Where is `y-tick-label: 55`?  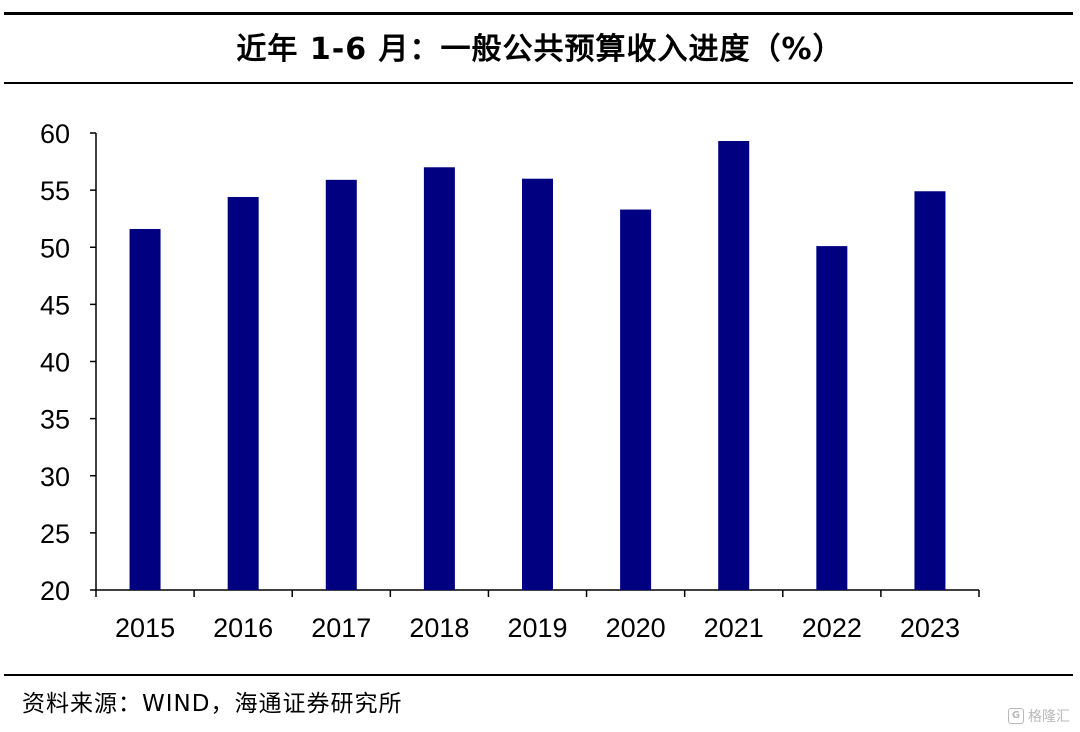 y-tick-label: 55 is located at coordinates (55, 191).